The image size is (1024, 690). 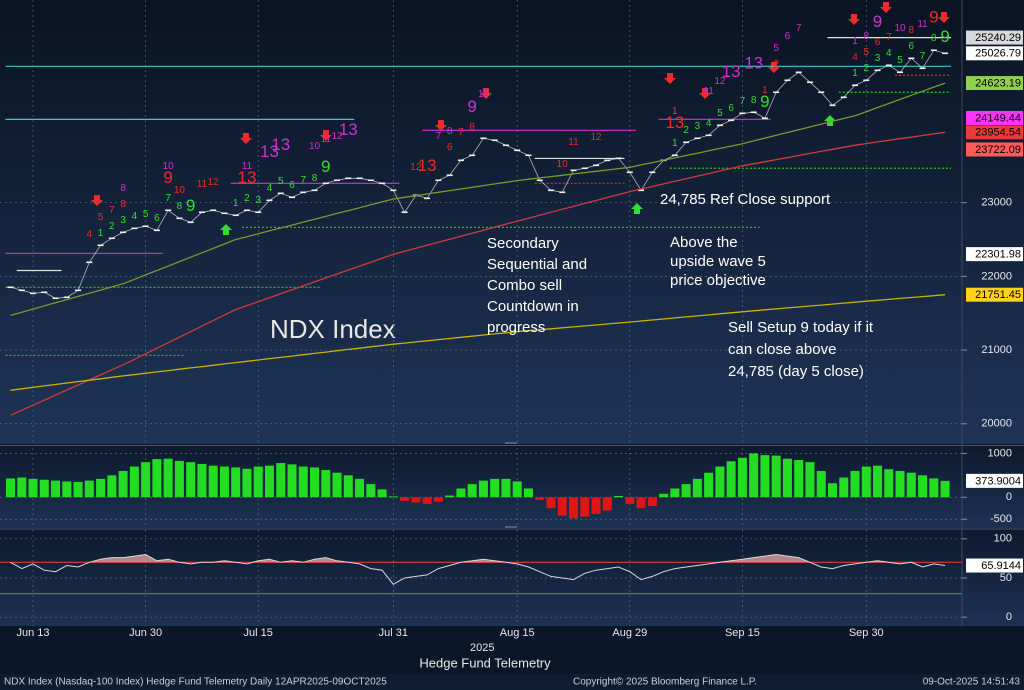 I want to click on annotation: Sell Setup 9 today if it, so click(x=801, y=327).